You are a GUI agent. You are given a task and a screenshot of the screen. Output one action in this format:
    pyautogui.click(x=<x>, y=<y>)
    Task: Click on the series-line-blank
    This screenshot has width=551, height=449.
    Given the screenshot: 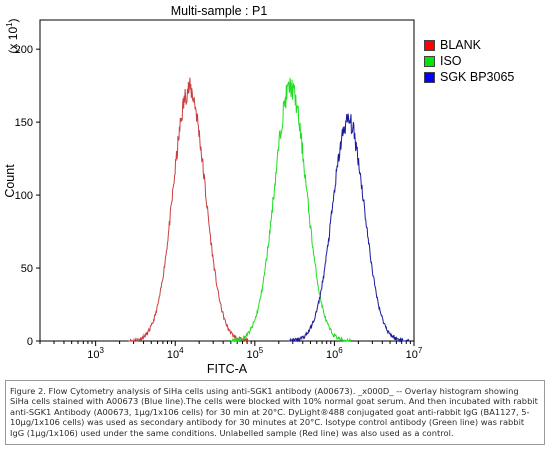 What is the action you would take?
    pyautogui.click(x=189, y=210)
    